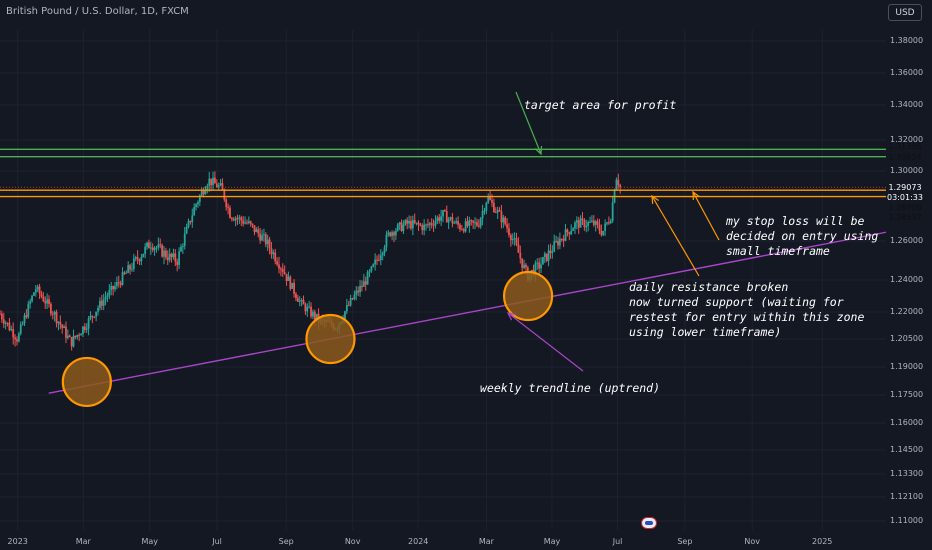 The width and height of the screenshot is (932, 550). I want to click on y-tick-label: 1.11000, so click(907, 520).